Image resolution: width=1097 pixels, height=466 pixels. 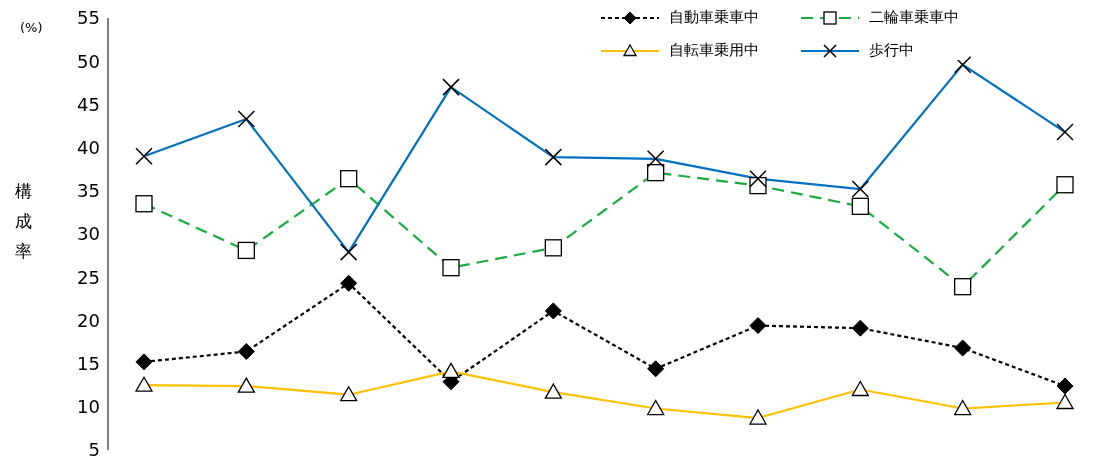 What do you see at coordinates (88, 277) in the screenshot?
I see `y-tick-label: 25` at bounding box center [88, 277].